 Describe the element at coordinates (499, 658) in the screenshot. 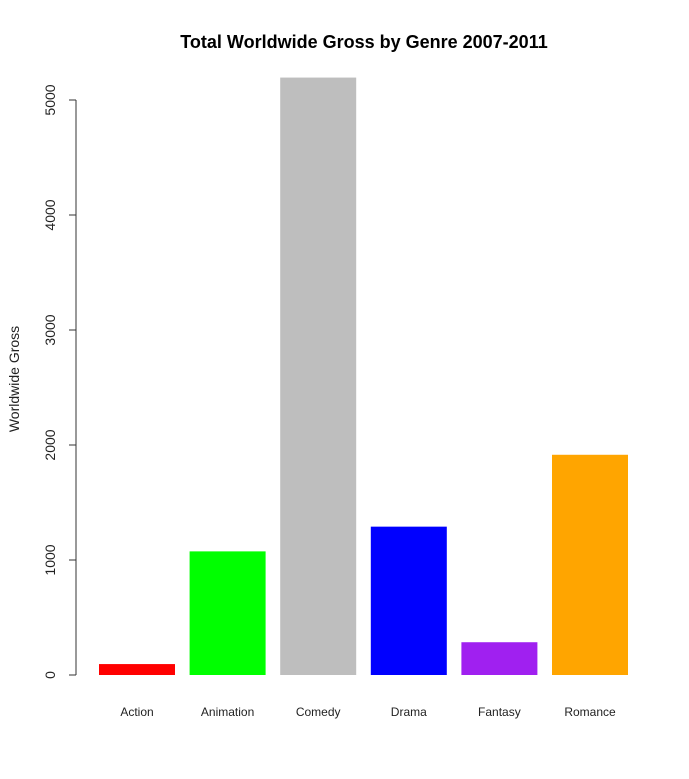

I see `bar-fantasy` at that location.